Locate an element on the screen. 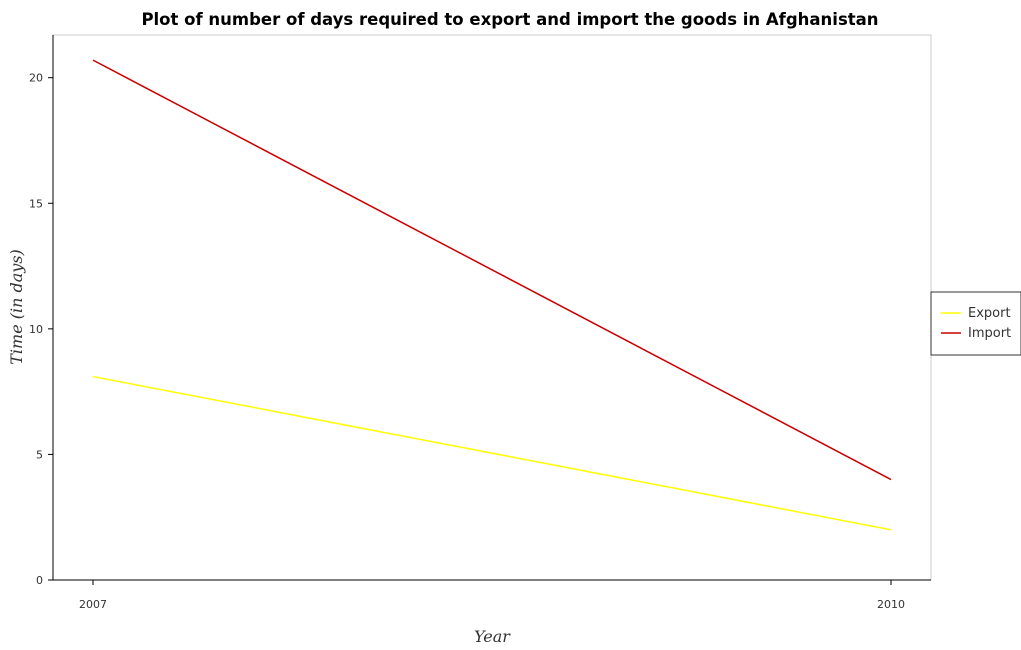 The width and height of the screenshot is (1021, 650). y-tick-label: 20 is located at coordinates (36, 78).